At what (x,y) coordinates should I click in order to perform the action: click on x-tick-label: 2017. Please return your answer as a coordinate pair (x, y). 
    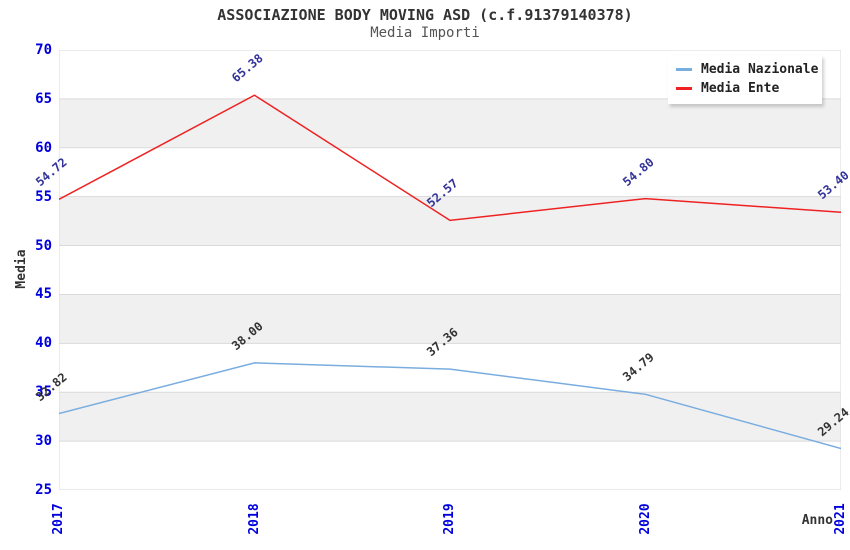
    Looking at the image, I should click on (58, 519).